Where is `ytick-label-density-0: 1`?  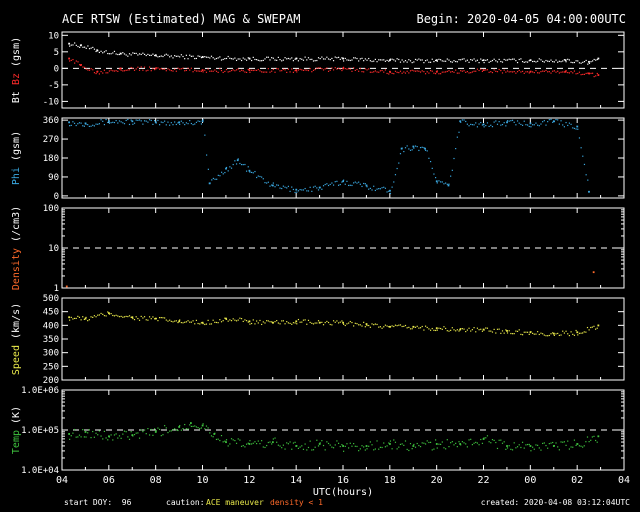
ytick-label-density-0: 1 is located at coordinates (56, 289).